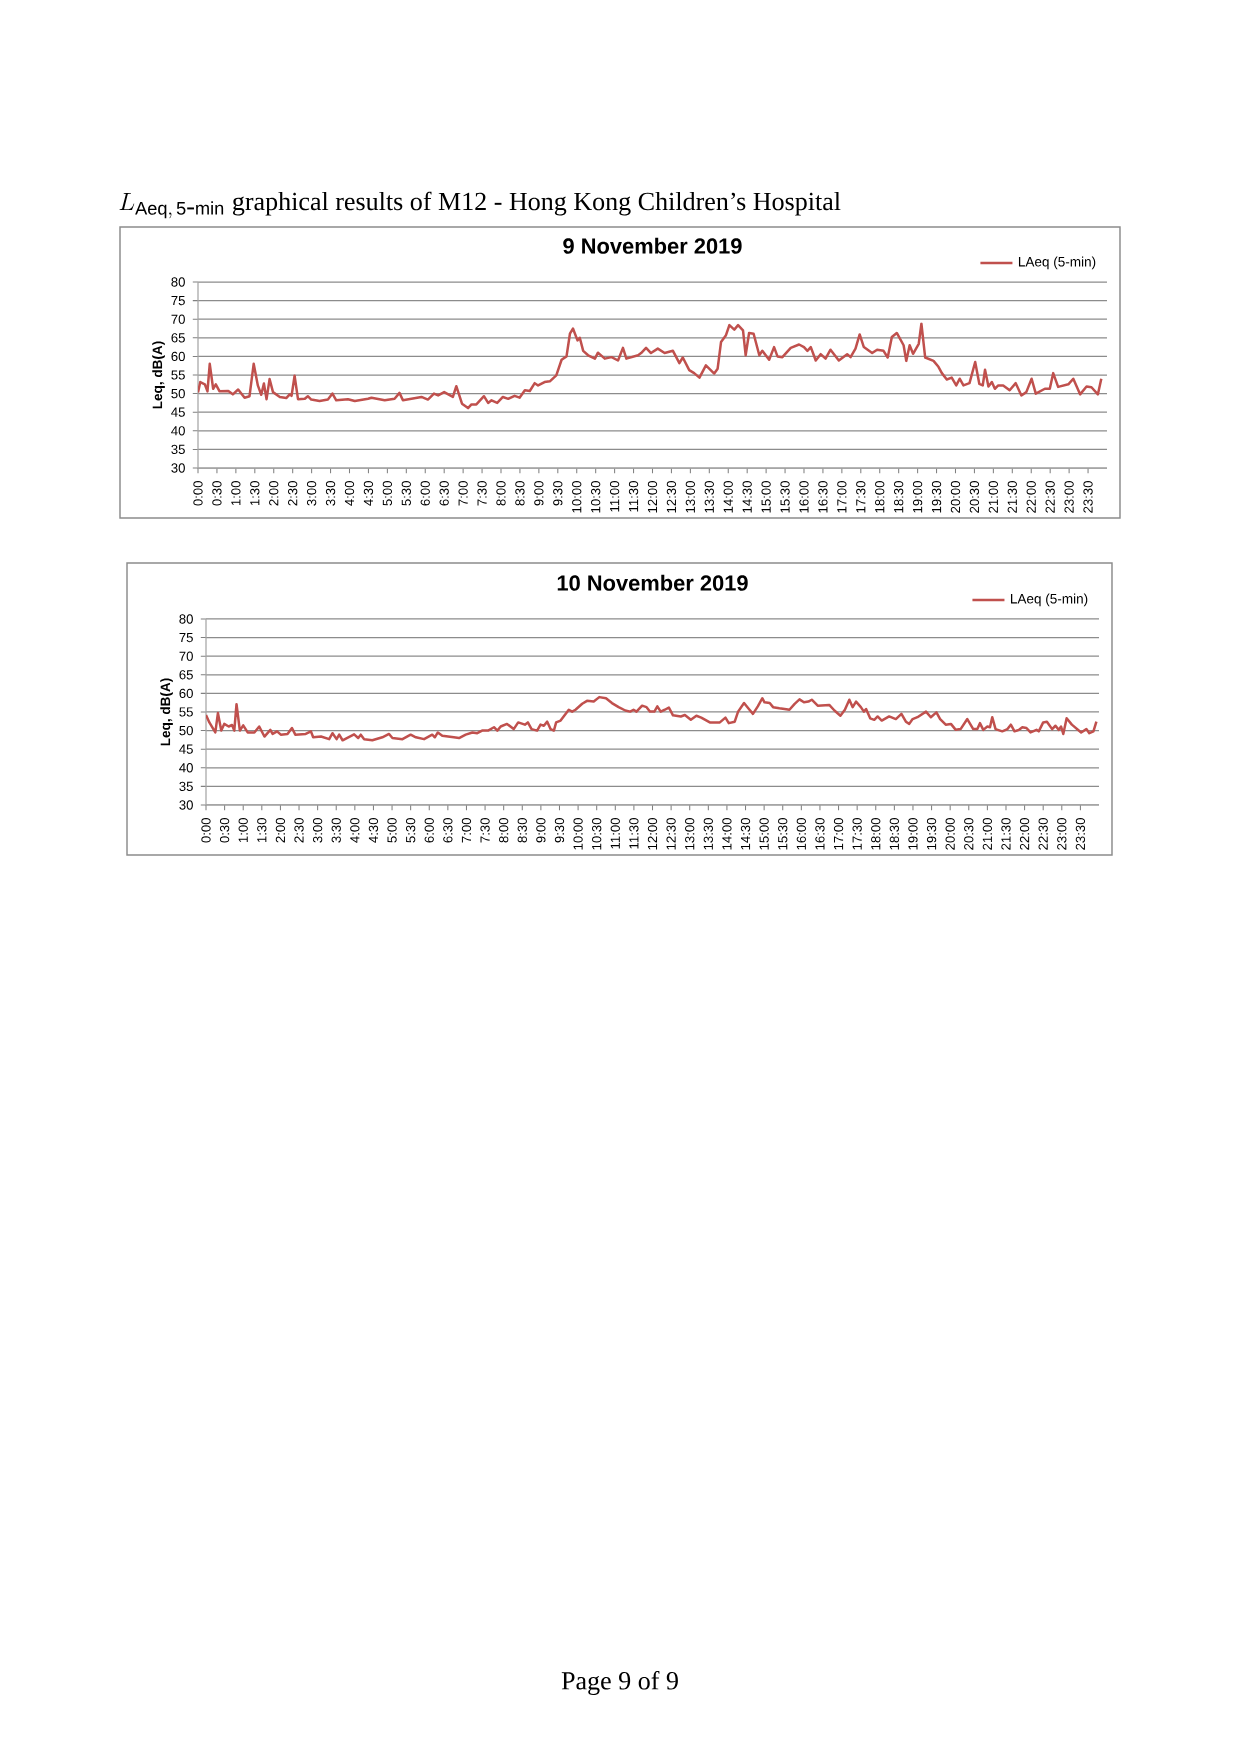 The width and height of the screenshot is (1240, 1754). Describe the element at coordinates (766, 497) in the screenshot. I see `x-tick-label: 15:00` at that location.